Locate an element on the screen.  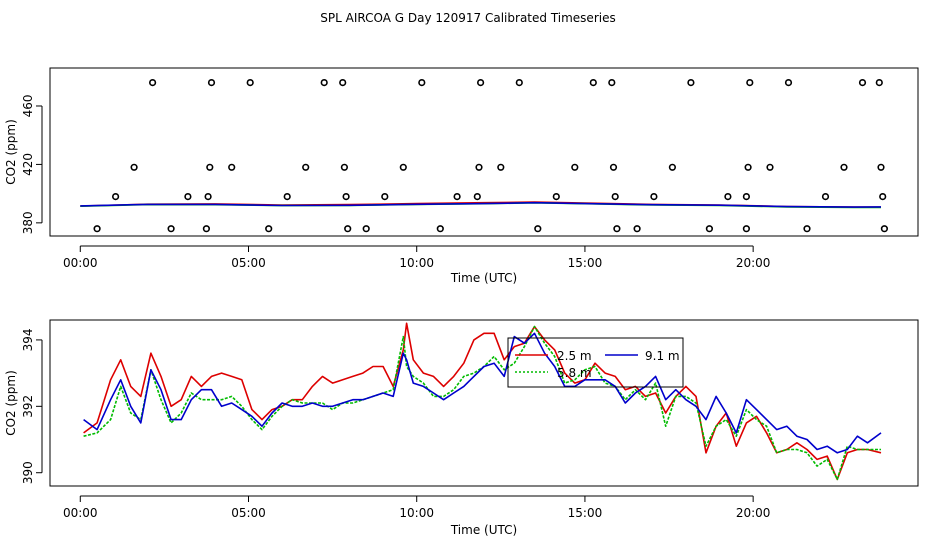
bottom-x-tick-label: 10:00 is located at coordinates (416, 513).